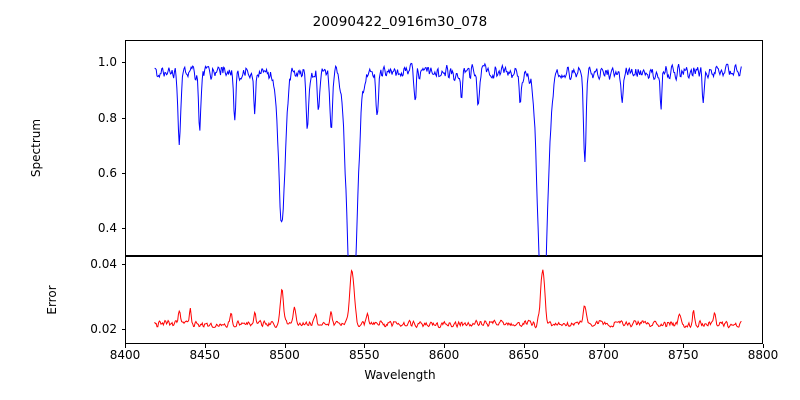 This screenshot has height=400, width=800. Describe the element at coordinates (205, 355) in the screenshot. I see `x-tick-label: 8450` at that location.